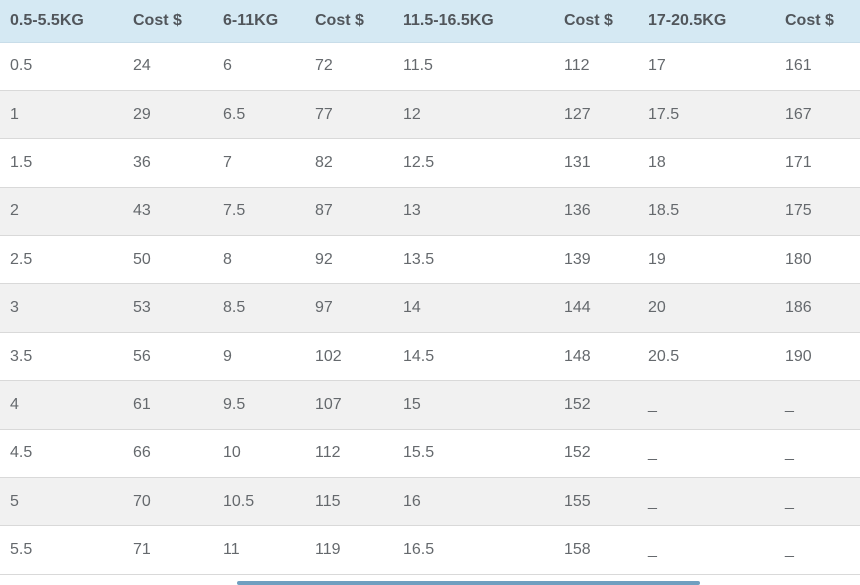 Image resolution: width=860 pixels, height=585 pixels. What do you see at coordinates (259, 66) in the screenshot?
I see `table-cell: 6` at bounding box center [259, 66].